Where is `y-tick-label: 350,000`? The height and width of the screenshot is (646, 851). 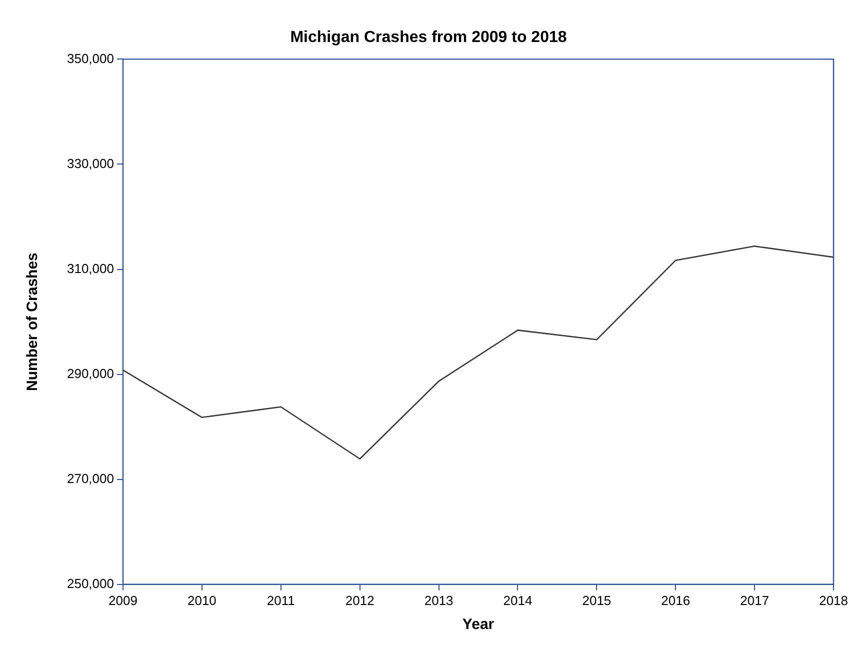
y-tick-label: 350,000 is located at coordinates (90, 58).